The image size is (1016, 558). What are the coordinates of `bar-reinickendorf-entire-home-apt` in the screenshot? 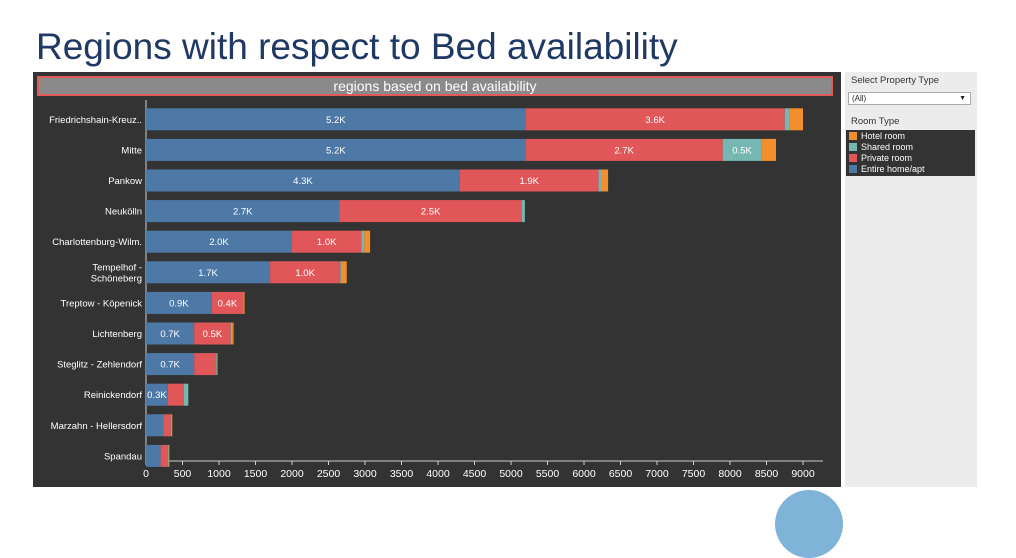 It's located at (157, 394).